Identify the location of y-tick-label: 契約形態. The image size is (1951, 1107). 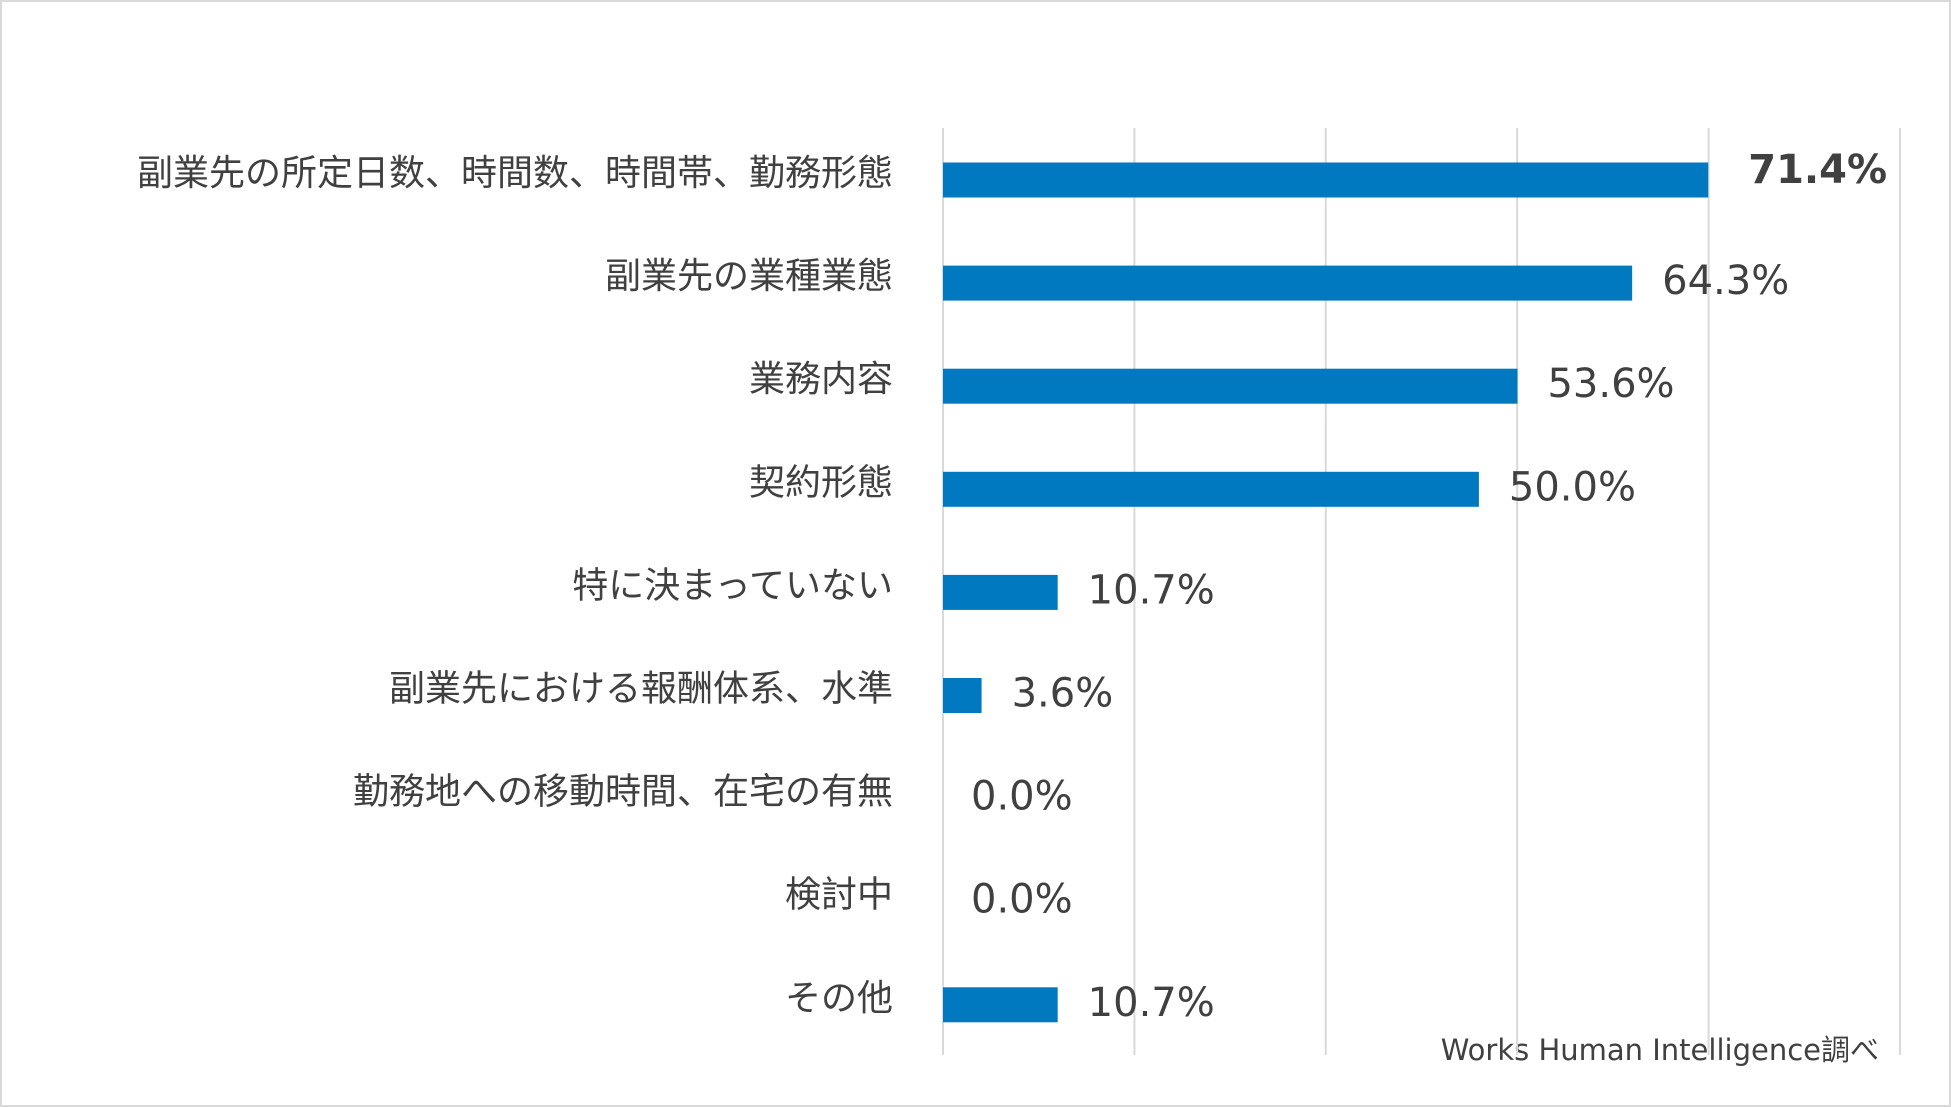
(821, 482).